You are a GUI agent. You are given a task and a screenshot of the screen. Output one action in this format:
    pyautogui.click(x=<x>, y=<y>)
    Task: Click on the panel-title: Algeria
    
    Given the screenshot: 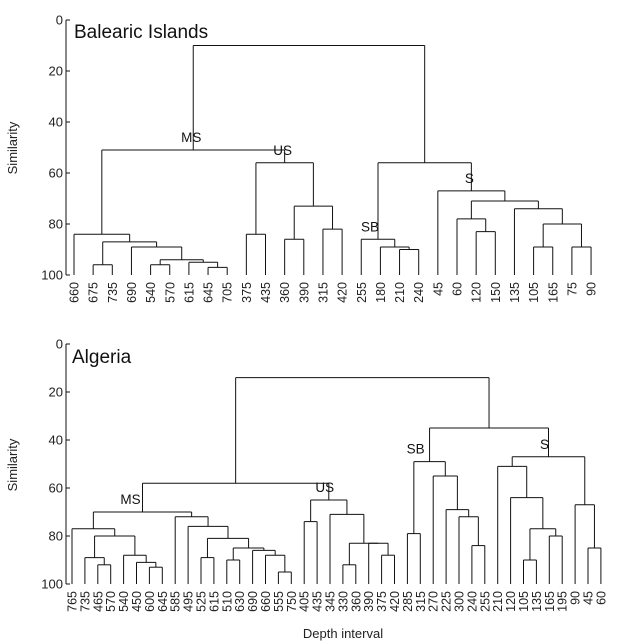 What is the action you would take?
    pyautogui.click(x=102, y=357)
    